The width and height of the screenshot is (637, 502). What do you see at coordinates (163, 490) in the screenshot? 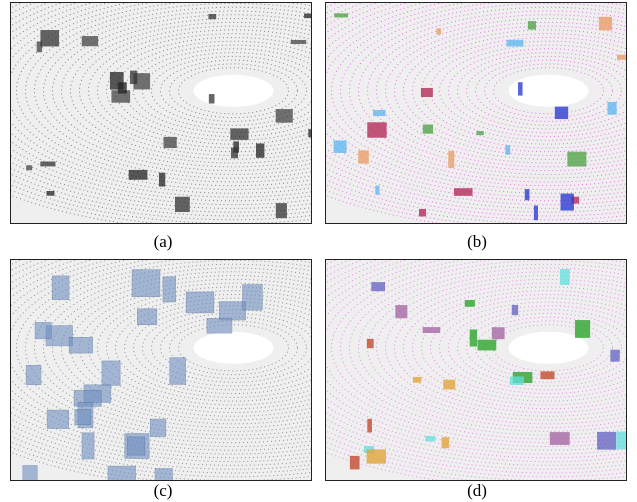
I see `caption: (c)` at bounding box center [163, 490].